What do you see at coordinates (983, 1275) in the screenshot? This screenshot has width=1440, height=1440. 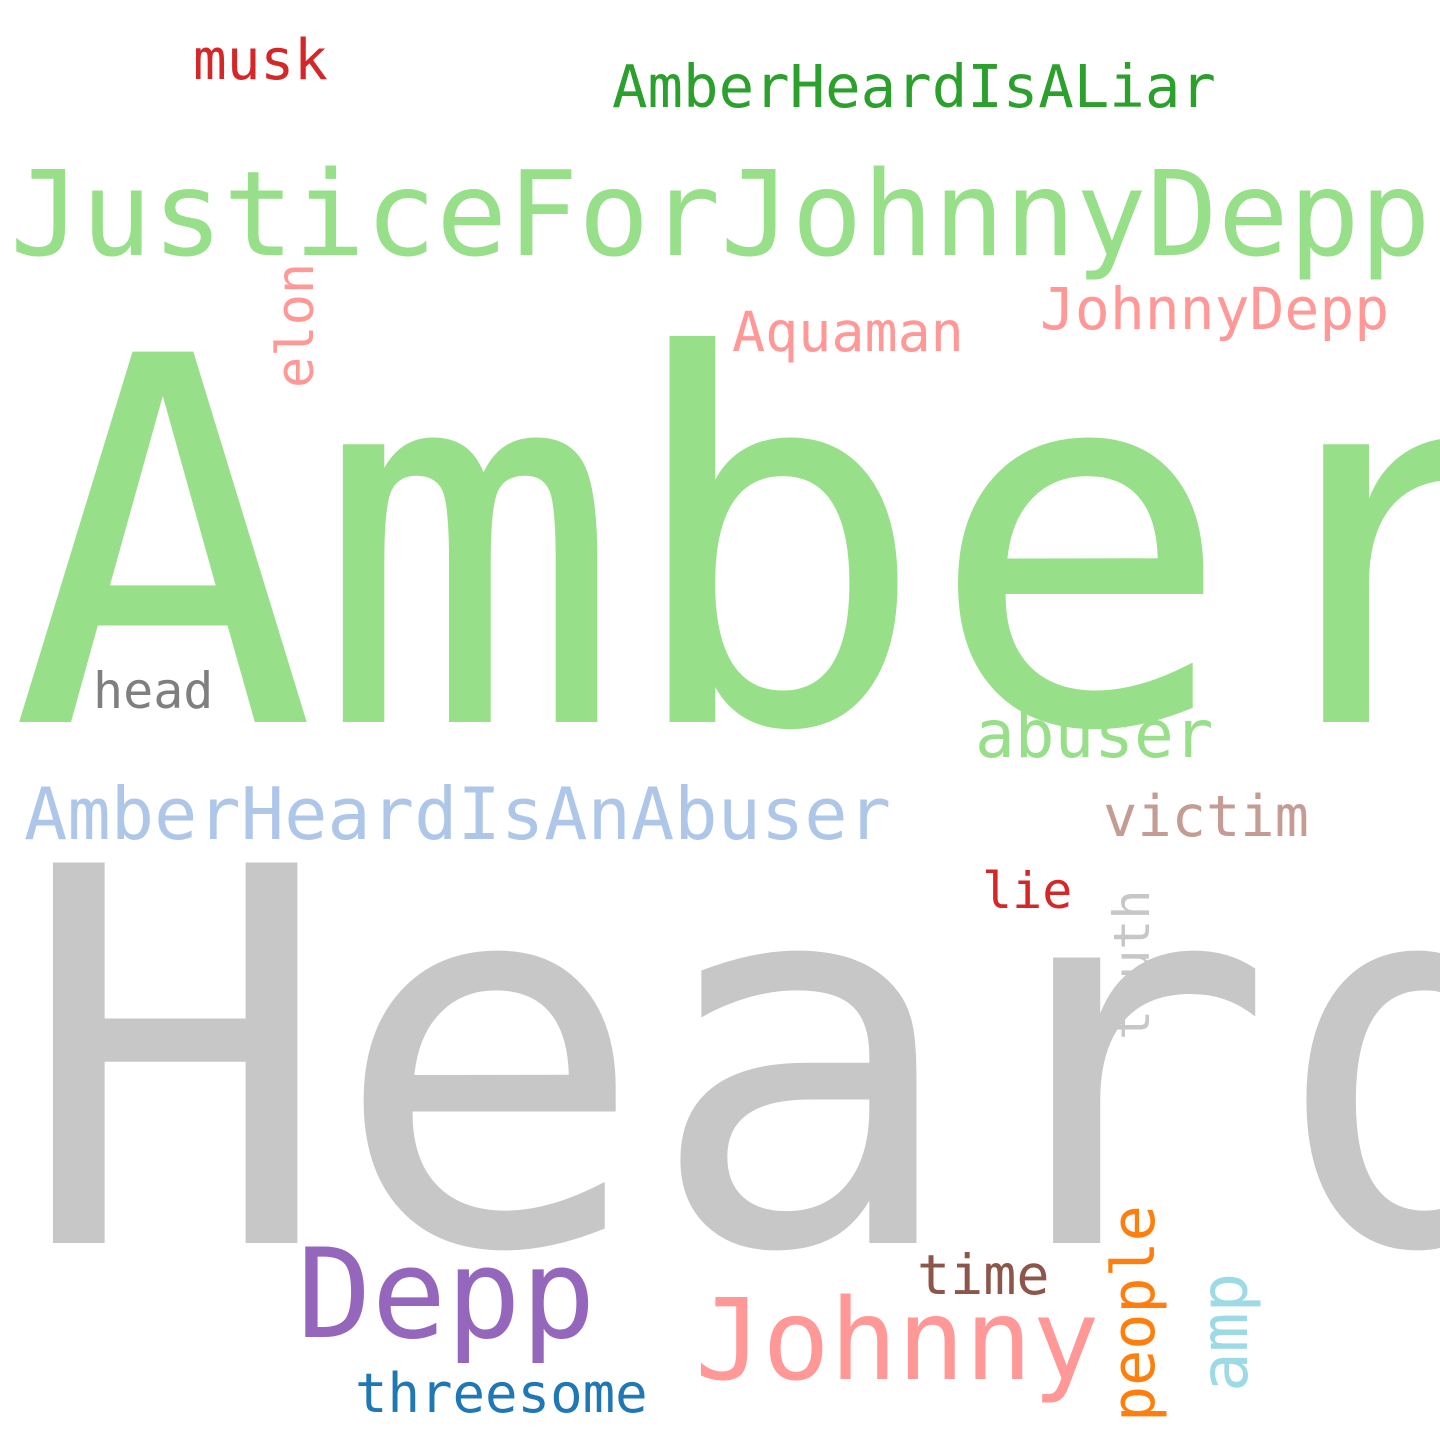 I see `word-time: time` at bounding box center [983, 1275].